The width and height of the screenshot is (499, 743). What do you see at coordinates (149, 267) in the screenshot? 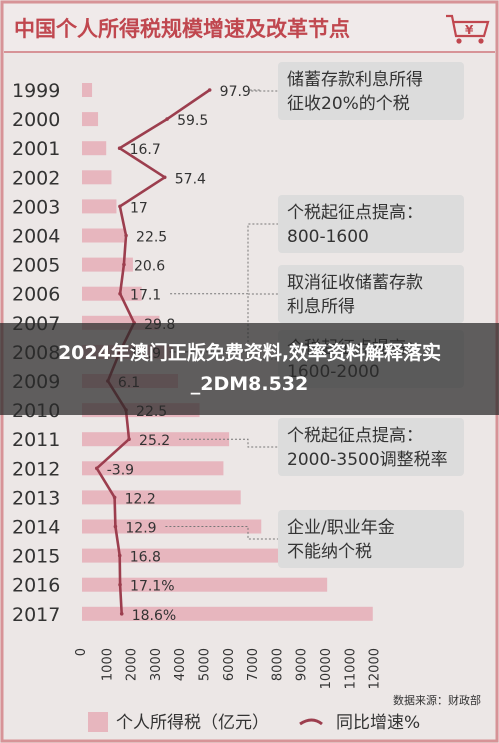
I see `growth-value-label: 20.6` at bounding box center [149, 267].